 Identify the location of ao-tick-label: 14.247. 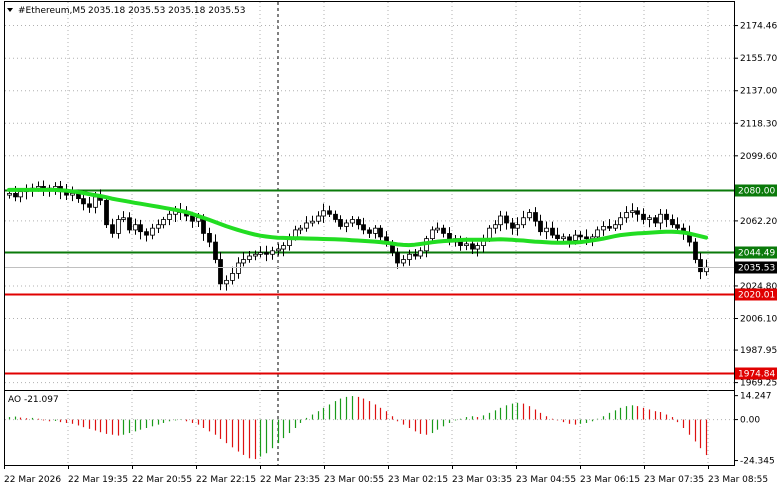
(756, 397).